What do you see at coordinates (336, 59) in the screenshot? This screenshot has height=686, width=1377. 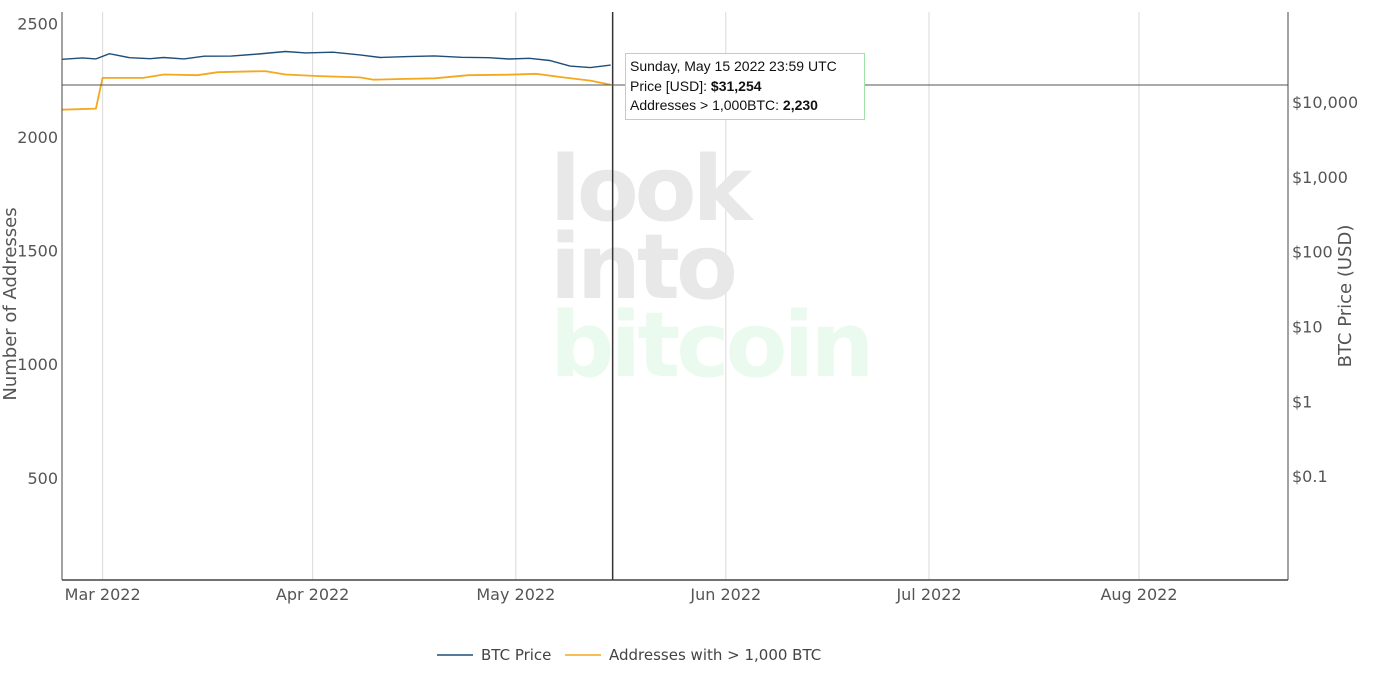 I see `btc-price-series-line` at bounding box center [336, 59].